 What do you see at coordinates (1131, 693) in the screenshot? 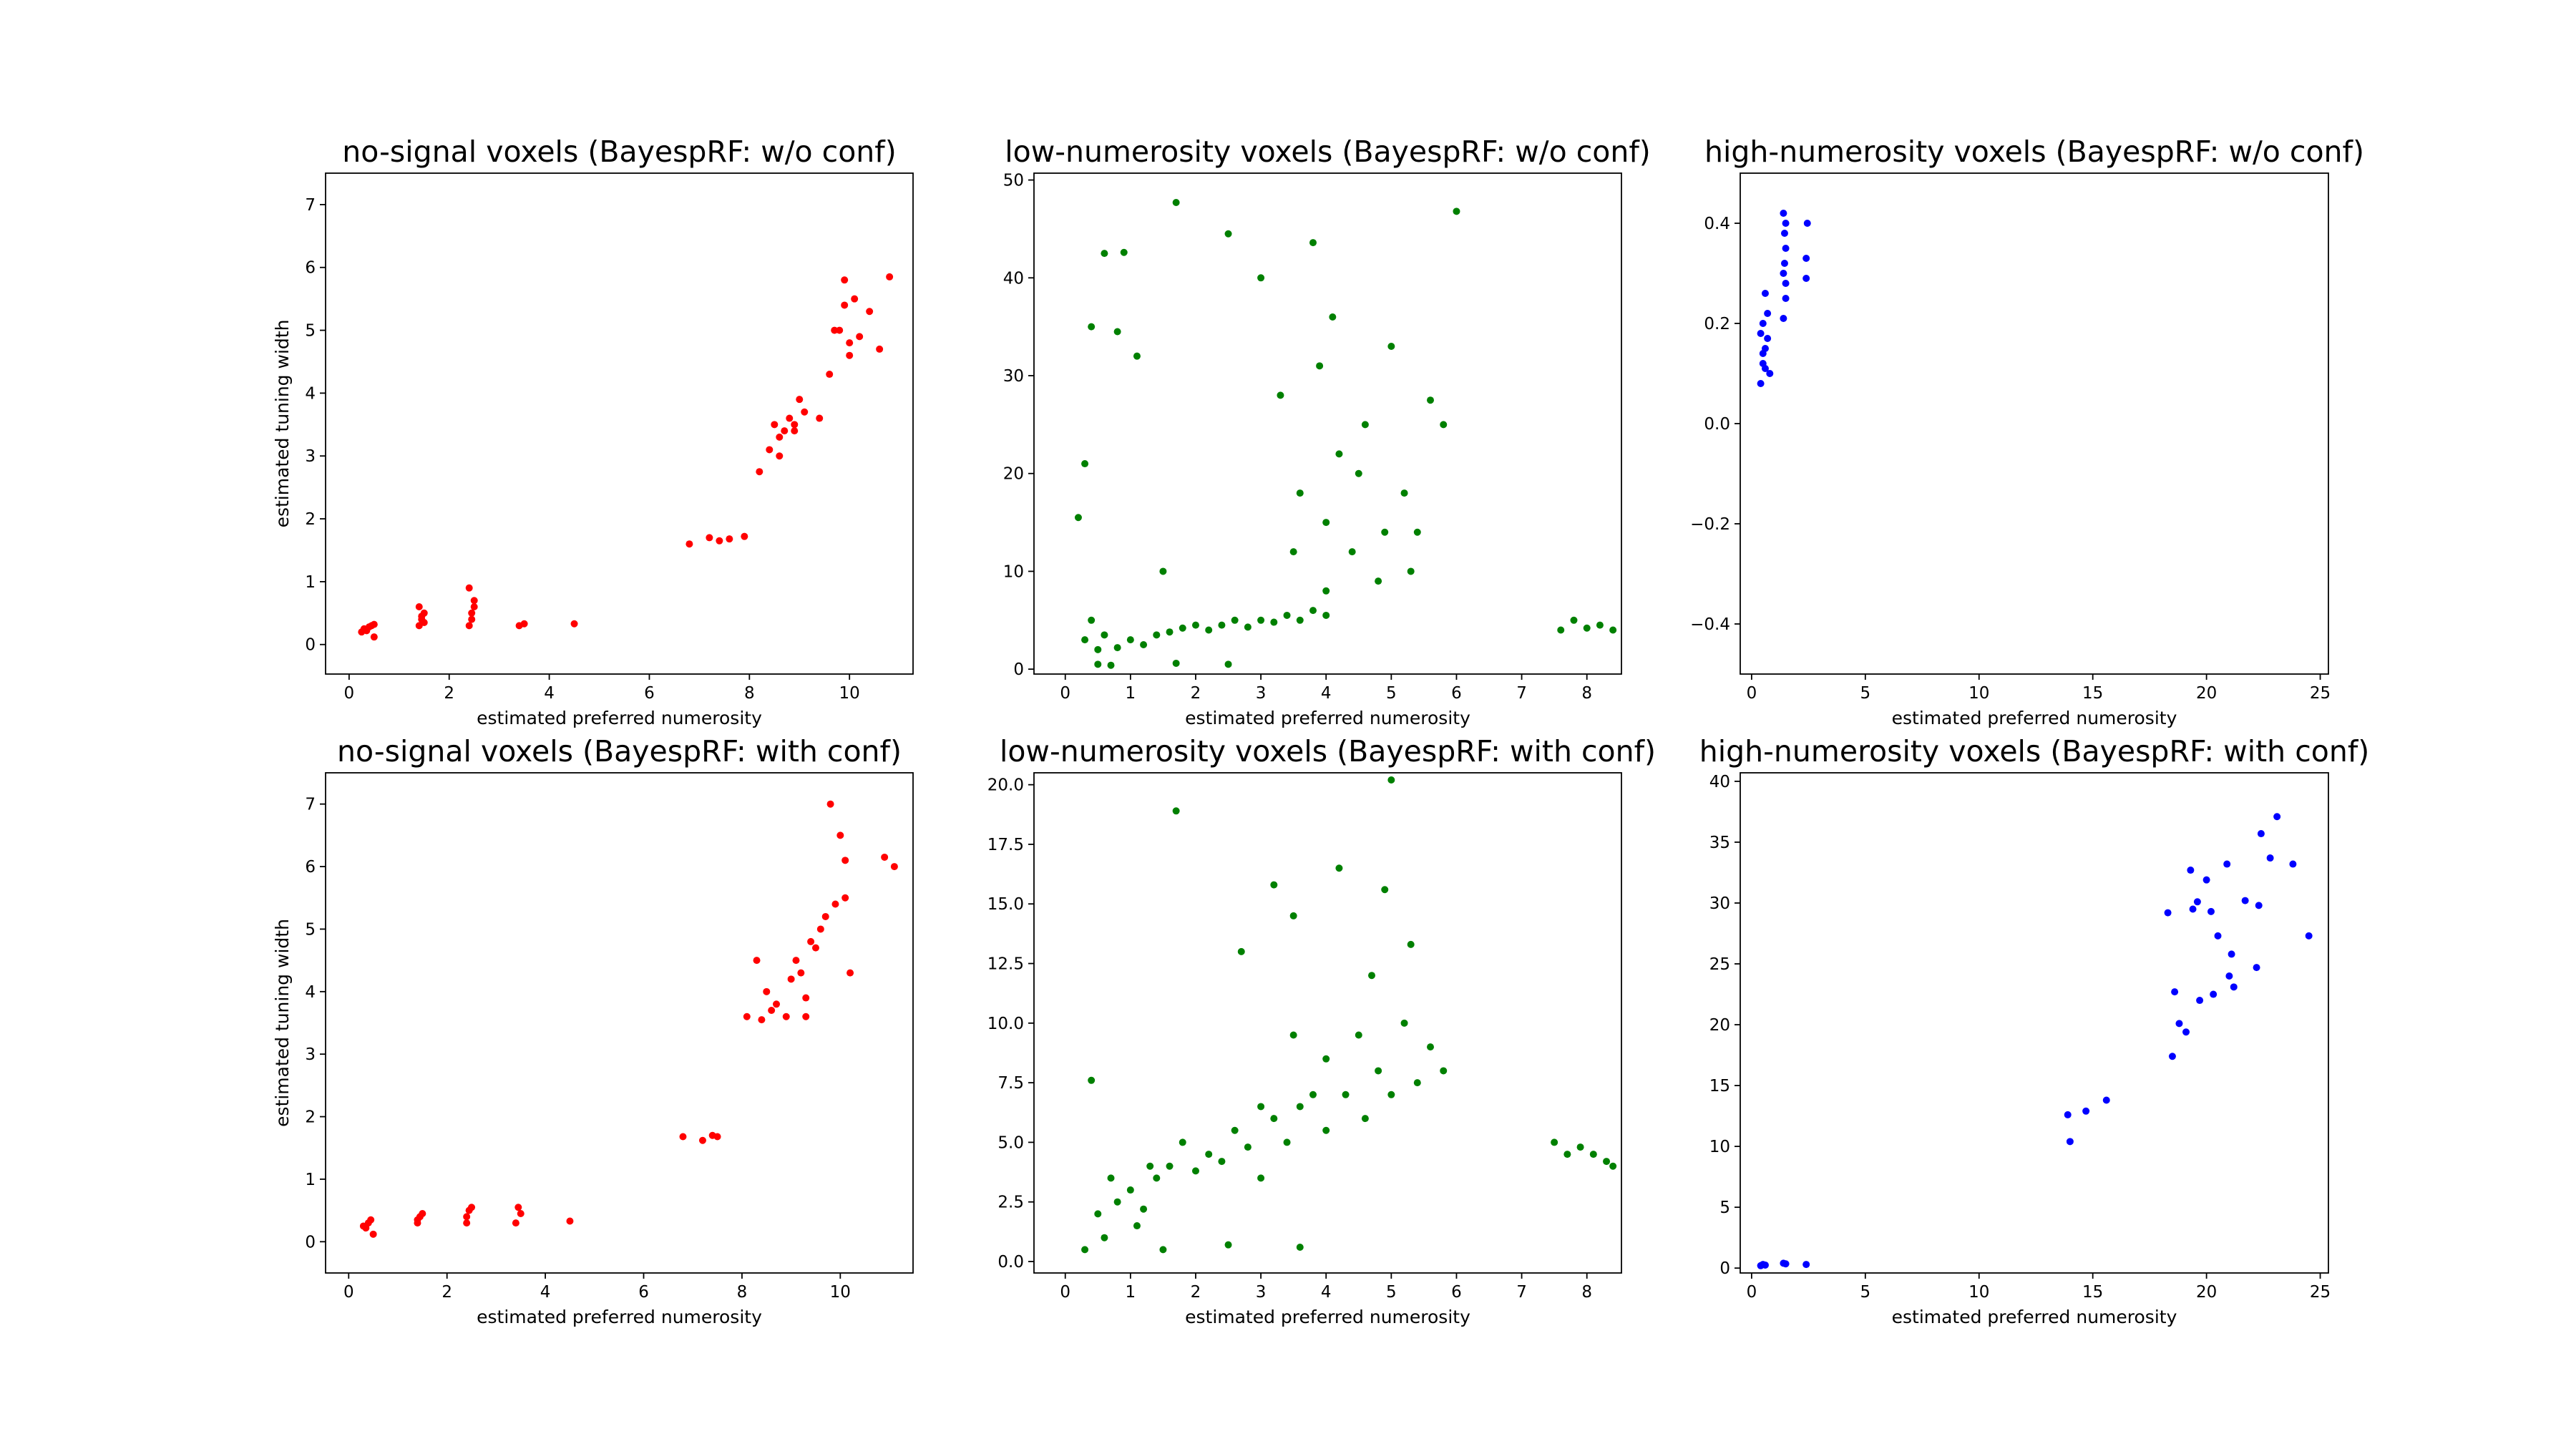
I see `x-tick-label: 1` at bounding box center [1131, 693].